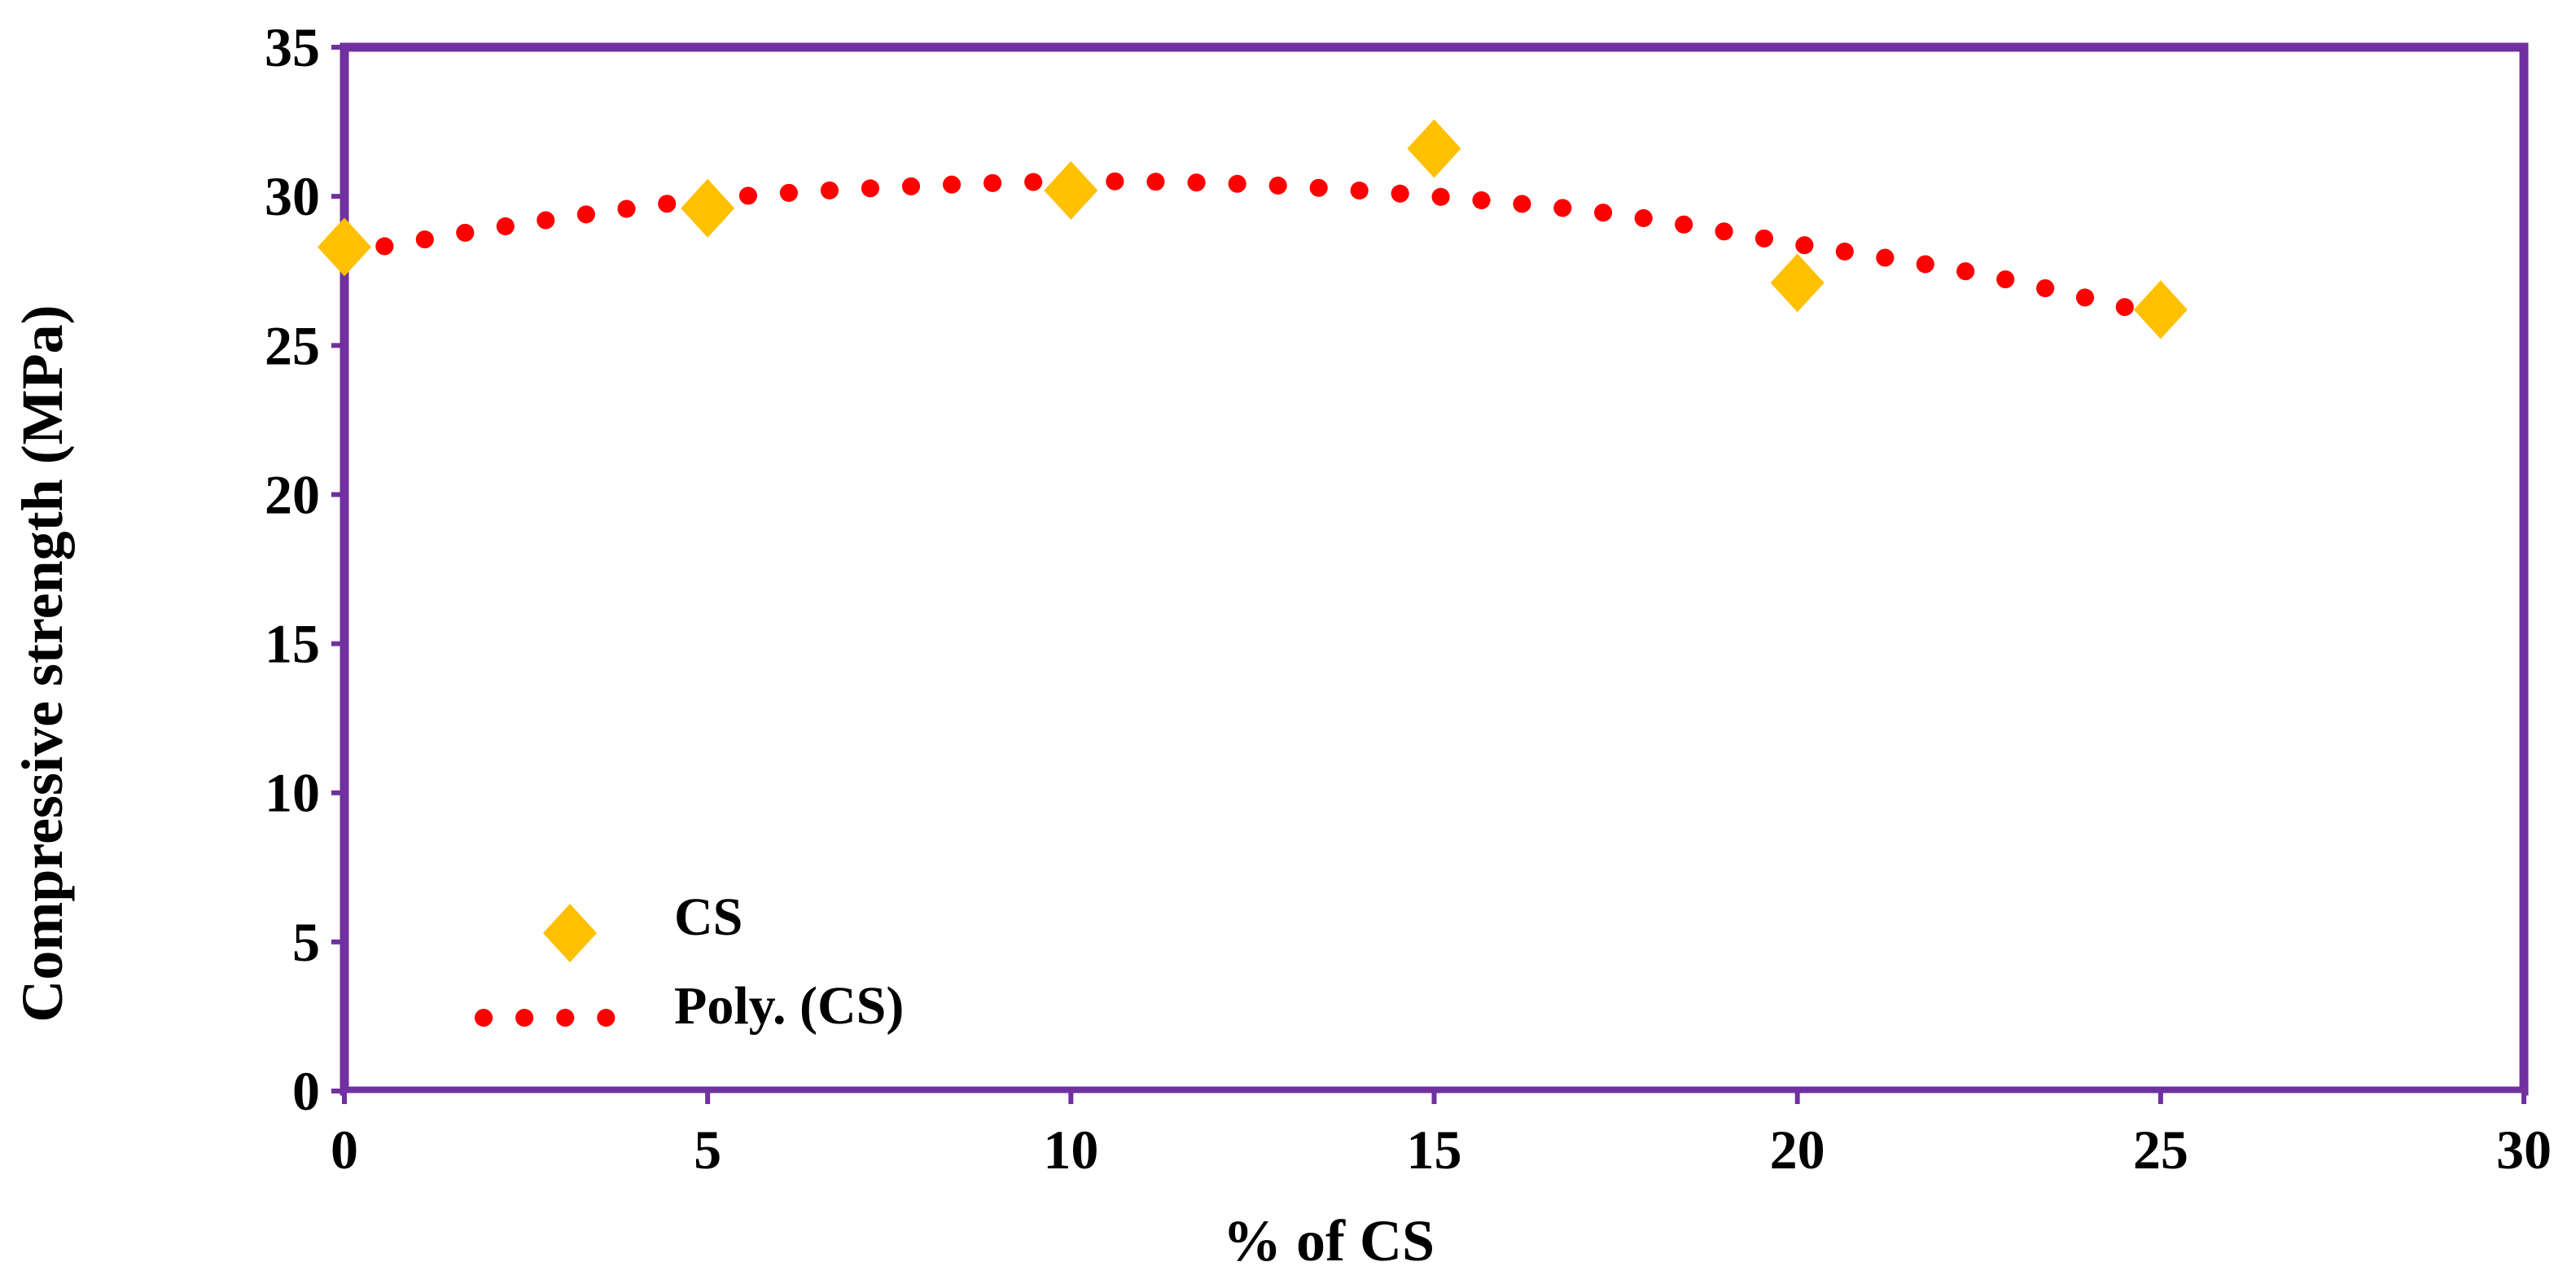  Describe the element at coordinates (2160, 1150) in the screenshot. I see `x-tick-label: 25` at that location.